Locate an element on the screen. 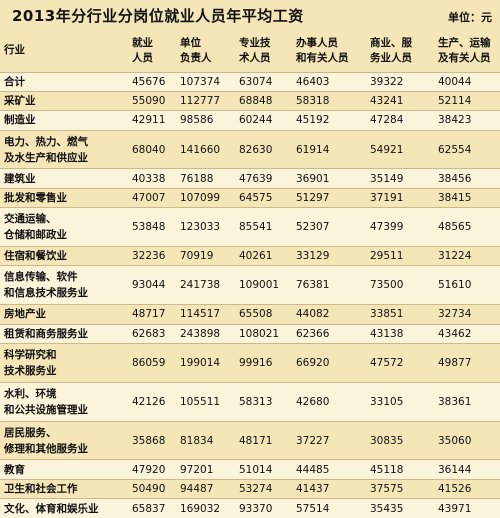  industry-name: 水利、环境 和公共设施管理业 is located at coordinates (64, 401).